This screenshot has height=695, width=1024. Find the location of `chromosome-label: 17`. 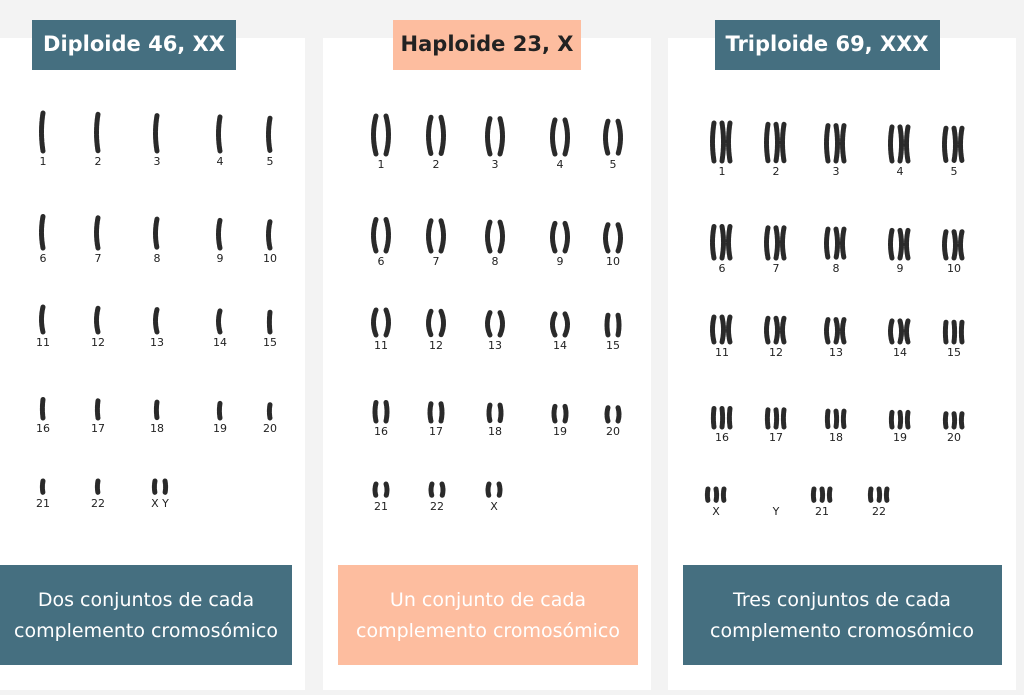

chromosome-label: 17 is located at coordinates (98, 428).